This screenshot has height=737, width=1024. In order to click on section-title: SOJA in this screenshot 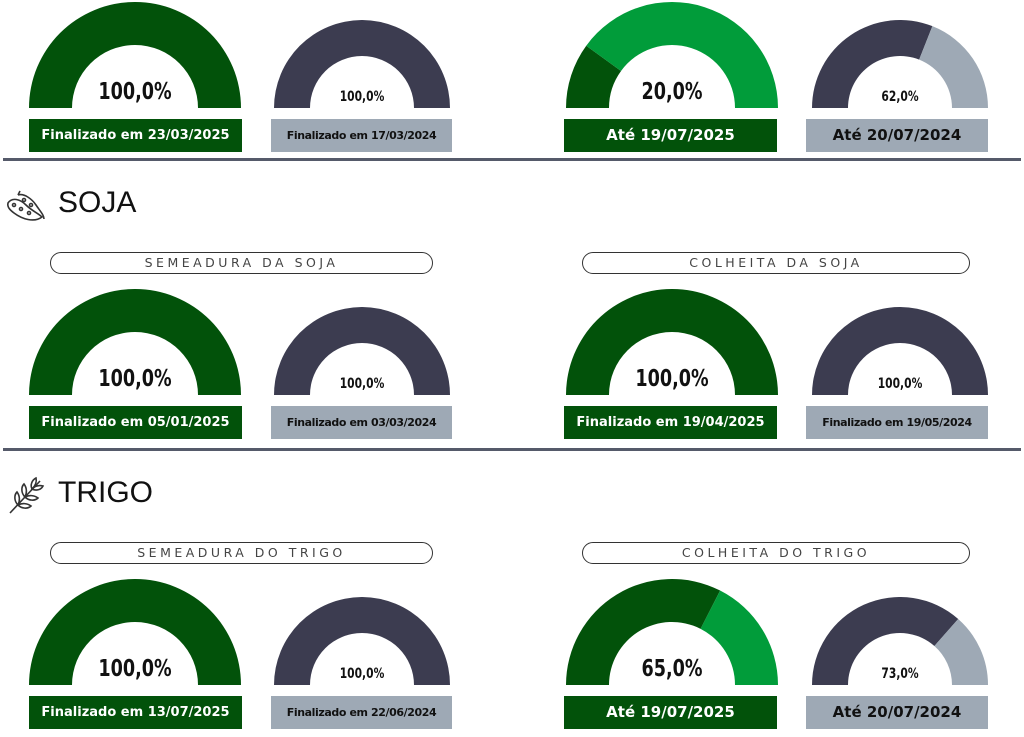, I will do `click(97, 202)`.